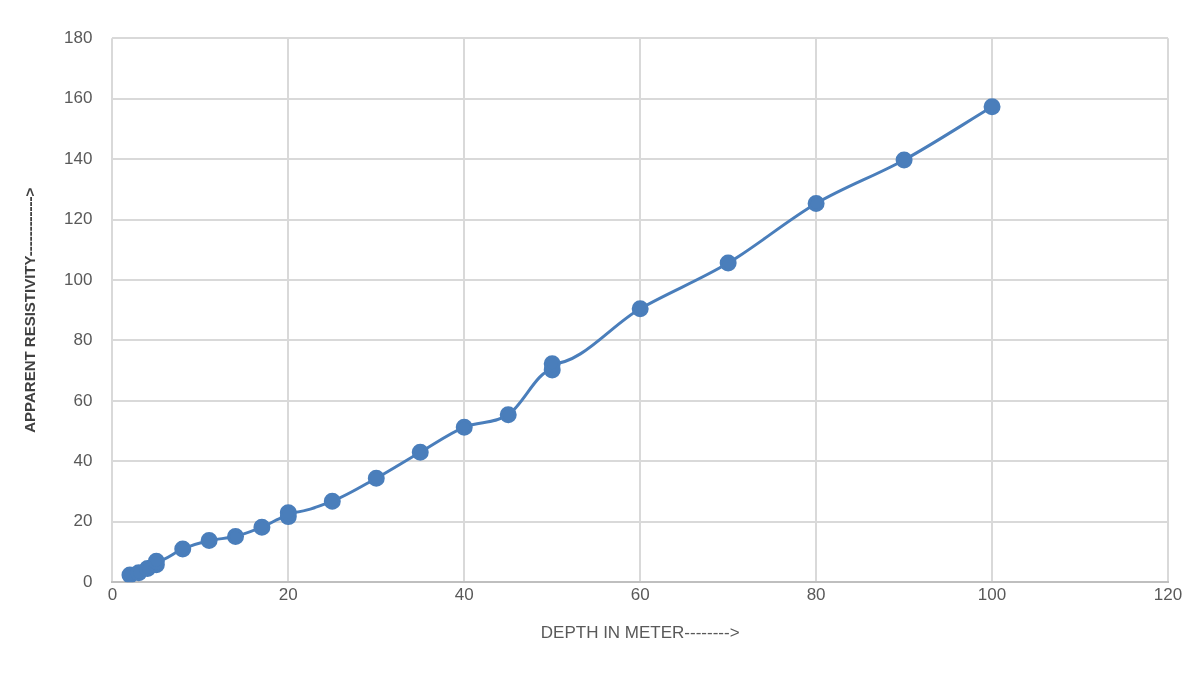 Image resolution: width=1198 pixels, height=677 pixels. What do you see at coordinates (83, 340) in the screenshot?
I see `y-tick-label: 80` at bounding box center [83, 340].